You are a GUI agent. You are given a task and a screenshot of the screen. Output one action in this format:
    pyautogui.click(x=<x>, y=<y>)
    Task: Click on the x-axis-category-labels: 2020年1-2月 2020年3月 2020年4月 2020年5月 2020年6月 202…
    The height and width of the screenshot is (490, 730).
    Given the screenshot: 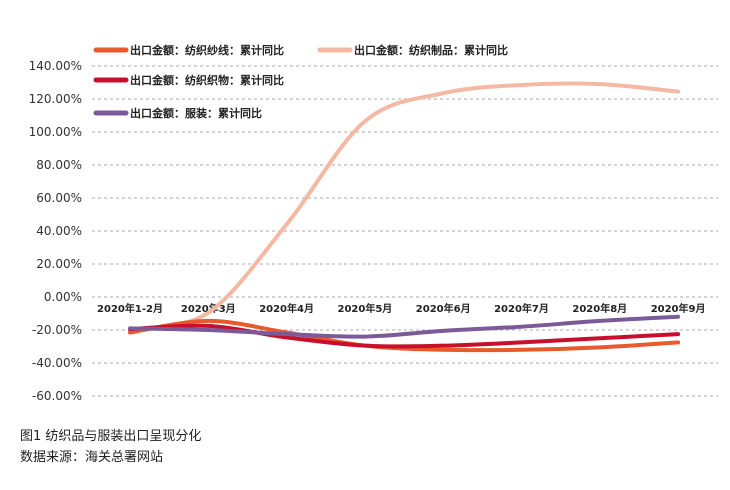 What is the action you would take?
    pyautogui.click(x=401, y=308)
    